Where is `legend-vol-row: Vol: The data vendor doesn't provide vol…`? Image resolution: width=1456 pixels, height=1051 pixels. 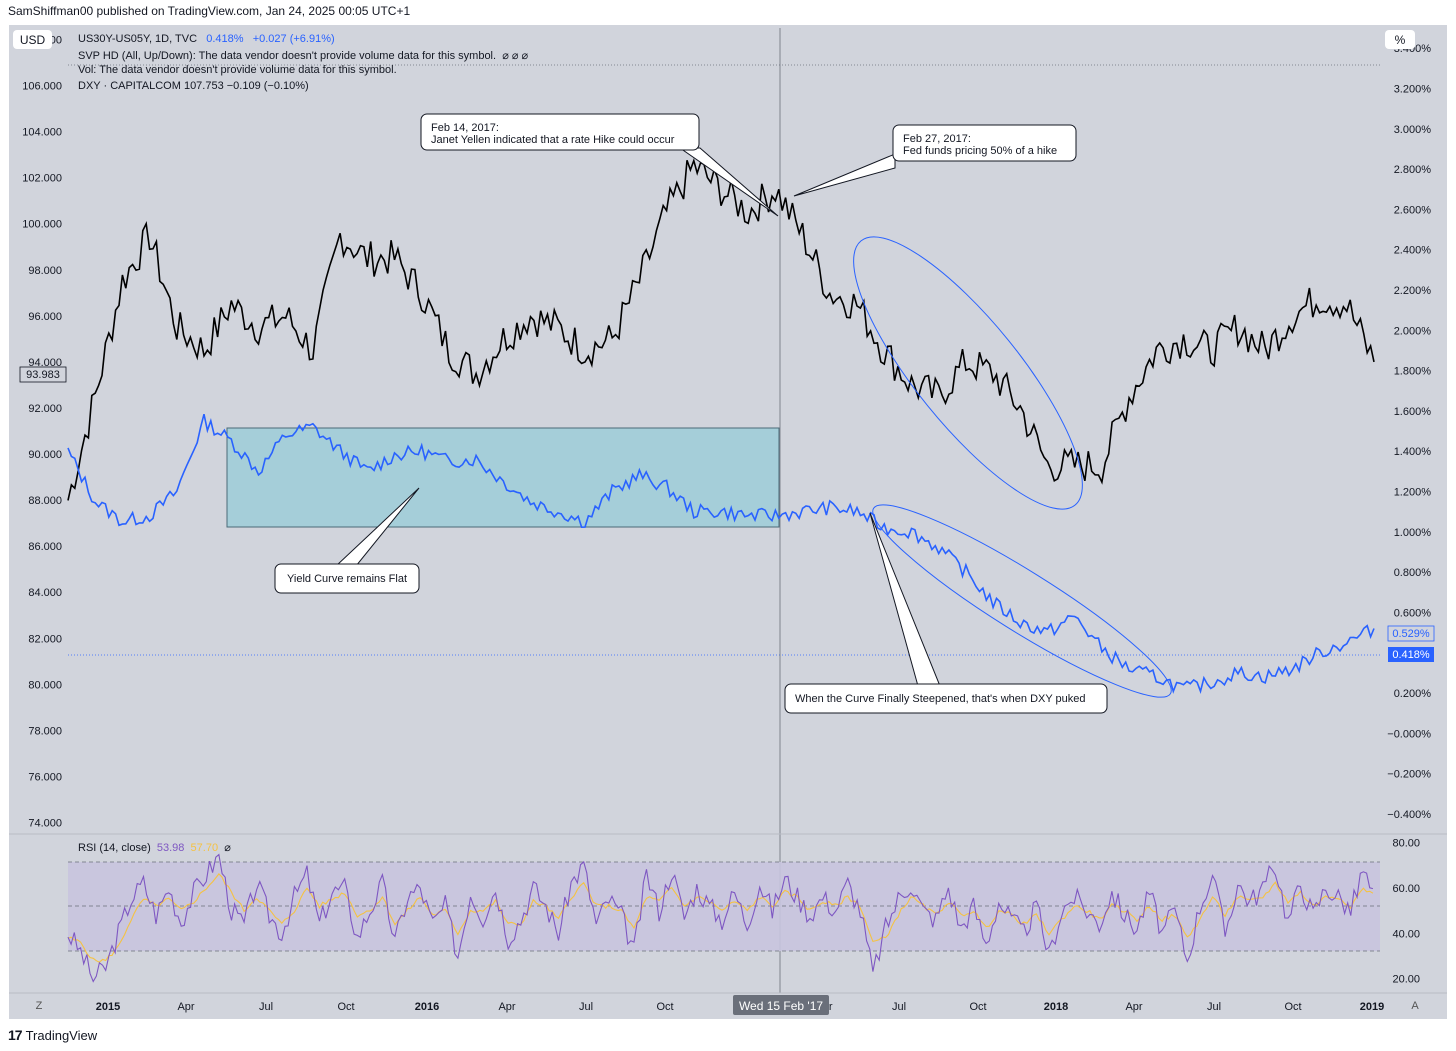 legend-vol-row: Vol: The data vendor doesn't provide vol… is located at coordinates (237, 70).